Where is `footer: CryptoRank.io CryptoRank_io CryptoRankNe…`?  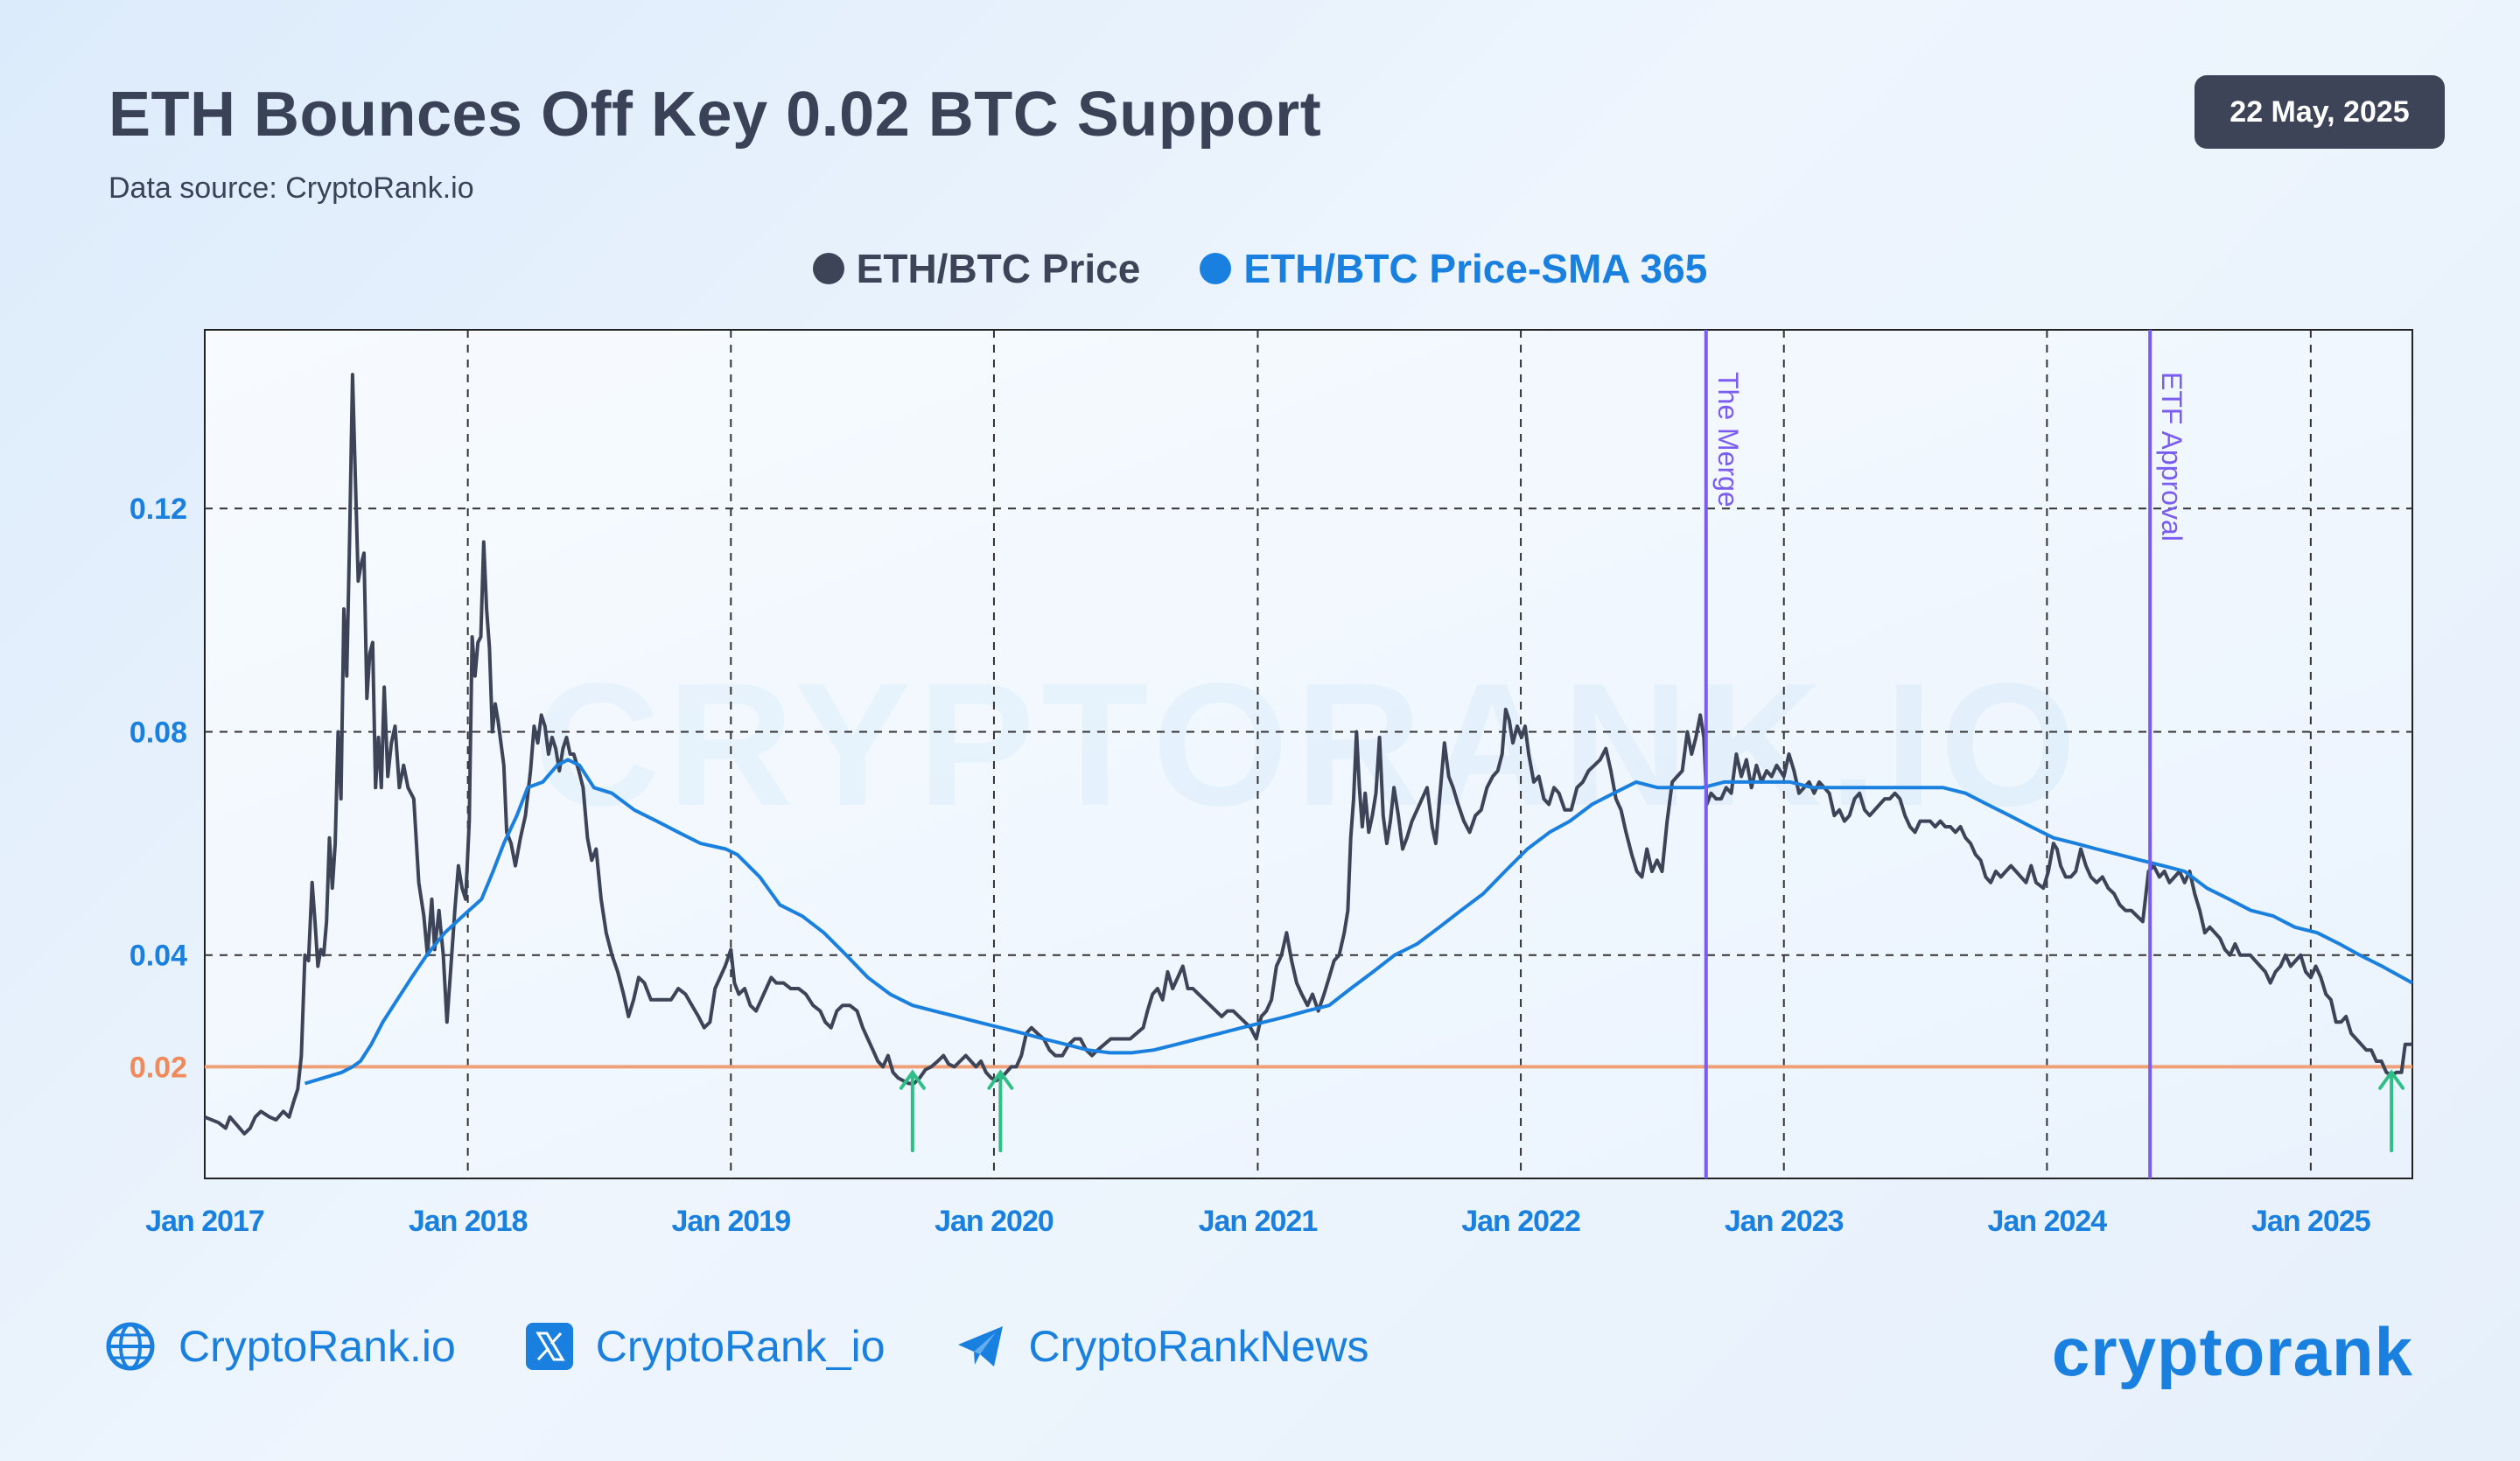 footer: CryptoRank.io CryptoRank_io CryptoRankNe… is located at coordinates (737, 1346).